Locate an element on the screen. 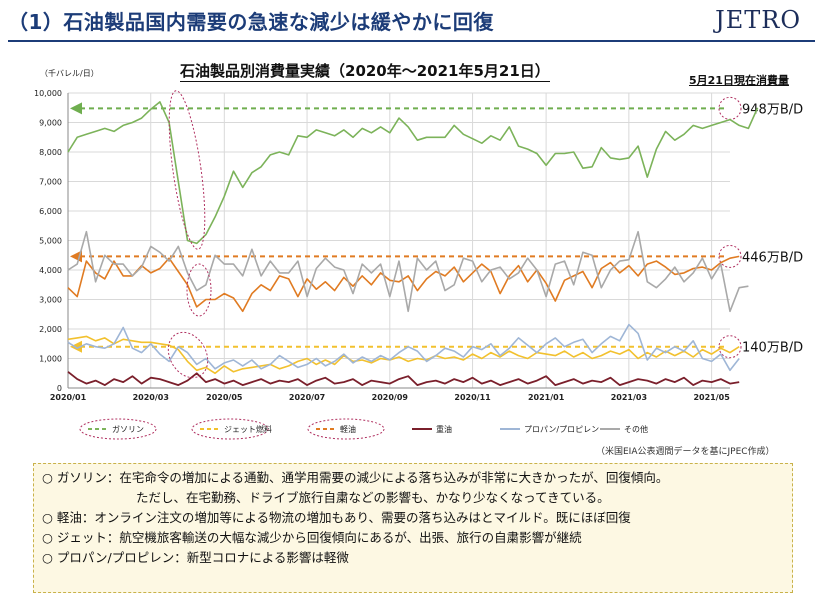 The image size is (823, 593). x-tick-label: 2020/09 is located at coordinates (390, 397).